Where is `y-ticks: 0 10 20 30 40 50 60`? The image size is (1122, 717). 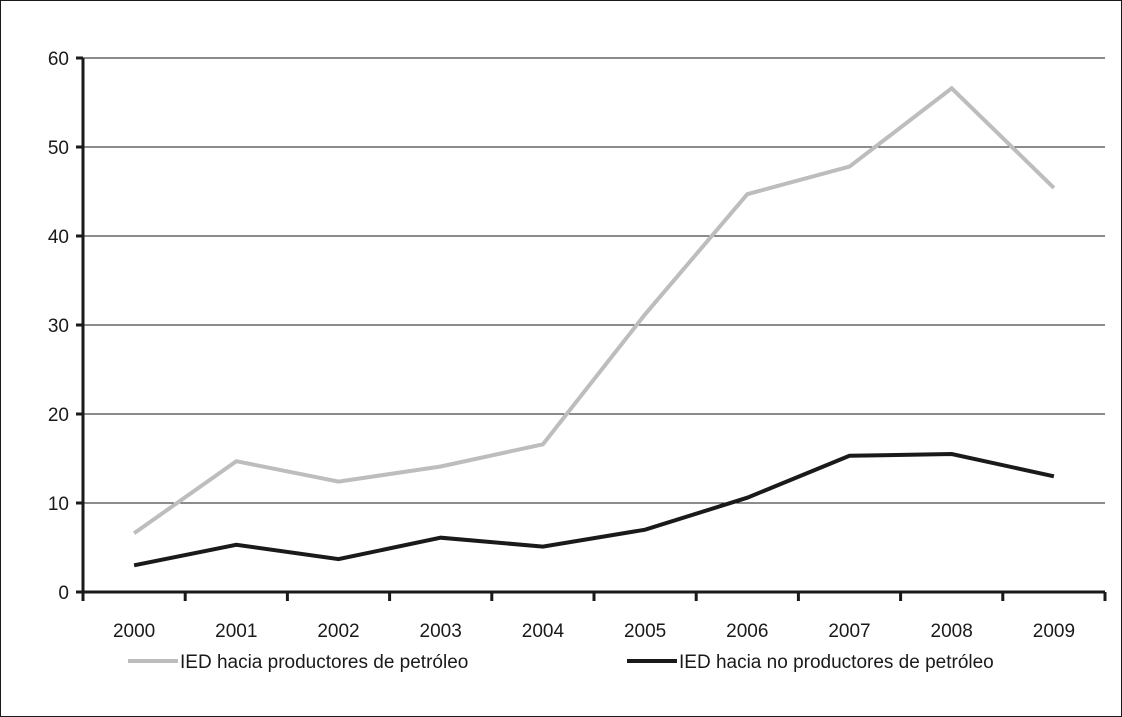 y-ticks: 0 10 20 30 40 50 60 is located at coordinates (65, 326).